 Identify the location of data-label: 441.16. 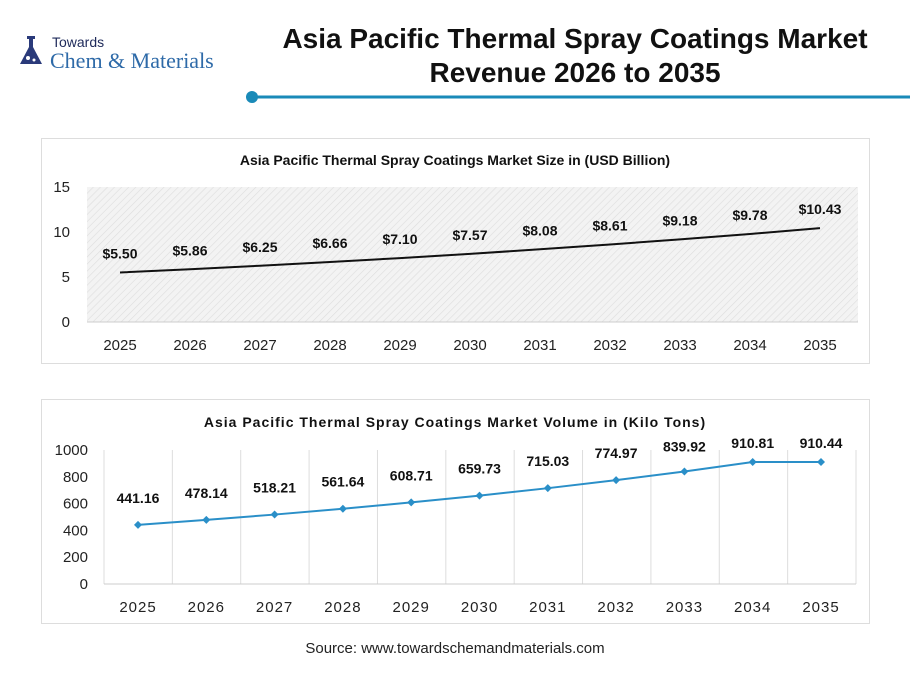
(138, 498).